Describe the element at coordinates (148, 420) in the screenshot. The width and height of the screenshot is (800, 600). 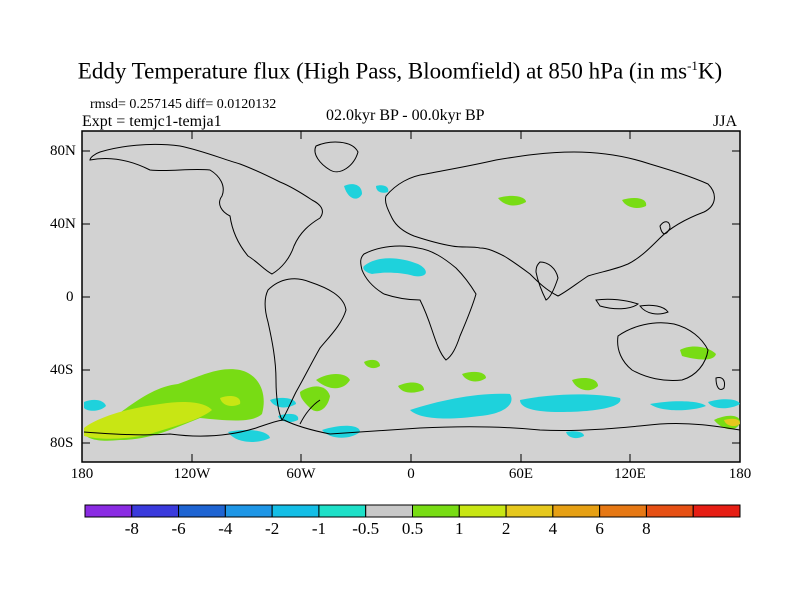
I see `yellow-region-south-pacific` at that location.